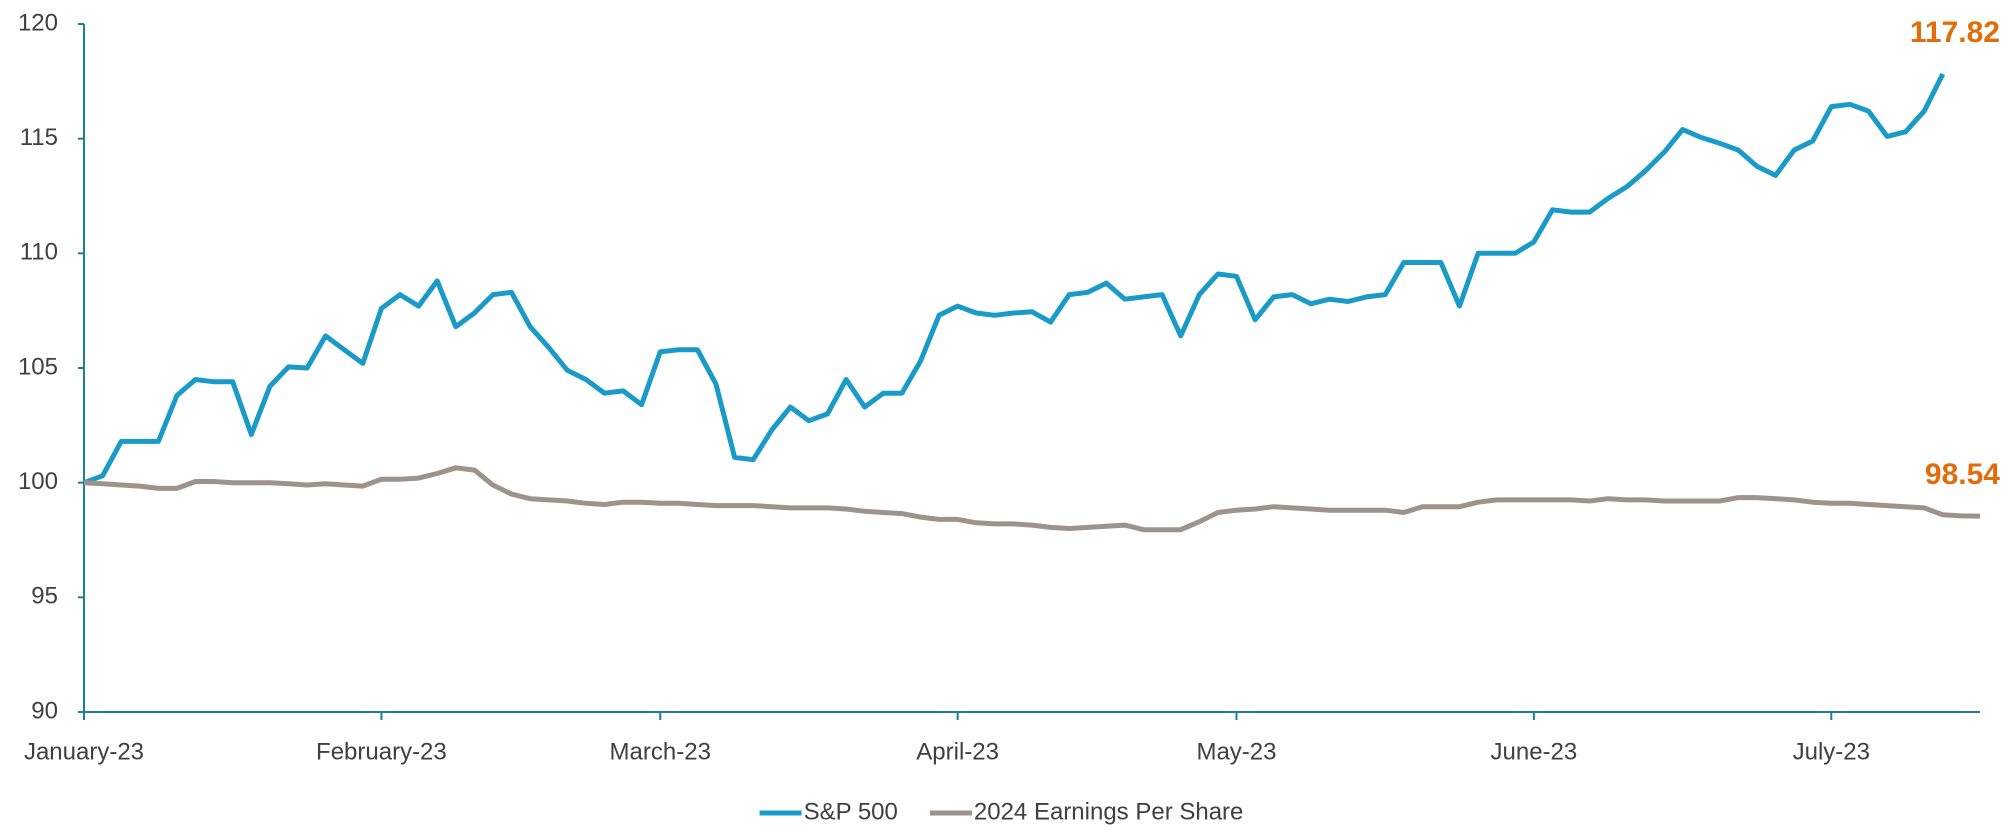 The image size is (2005, 832). Describe the element at coordinates (1962, 474) in the screenshot. I see `end-value-label: 98.54` at that location.